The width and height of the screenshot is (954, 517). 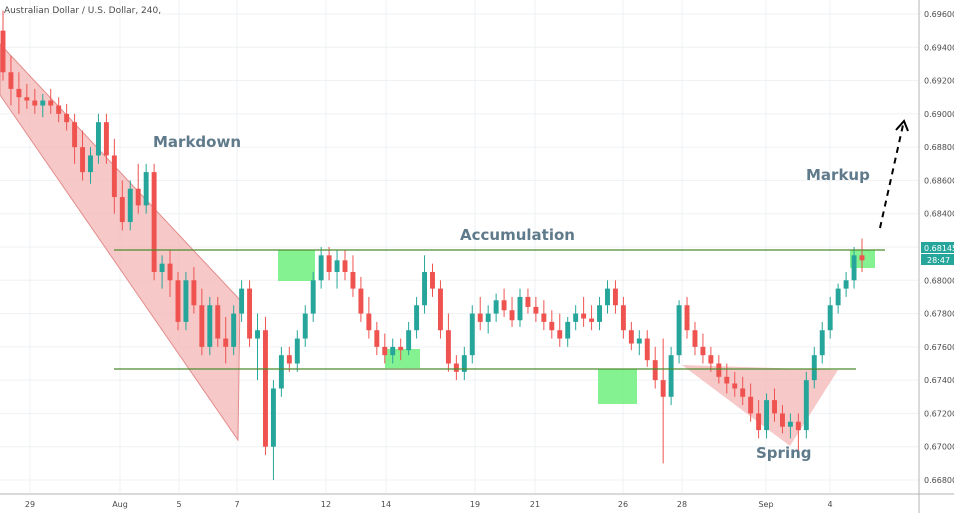 What do you see at coordinates (939, 180) in the screenshot?
I see `y-tick-label: 0.68600` at bounding box center [939, 180].